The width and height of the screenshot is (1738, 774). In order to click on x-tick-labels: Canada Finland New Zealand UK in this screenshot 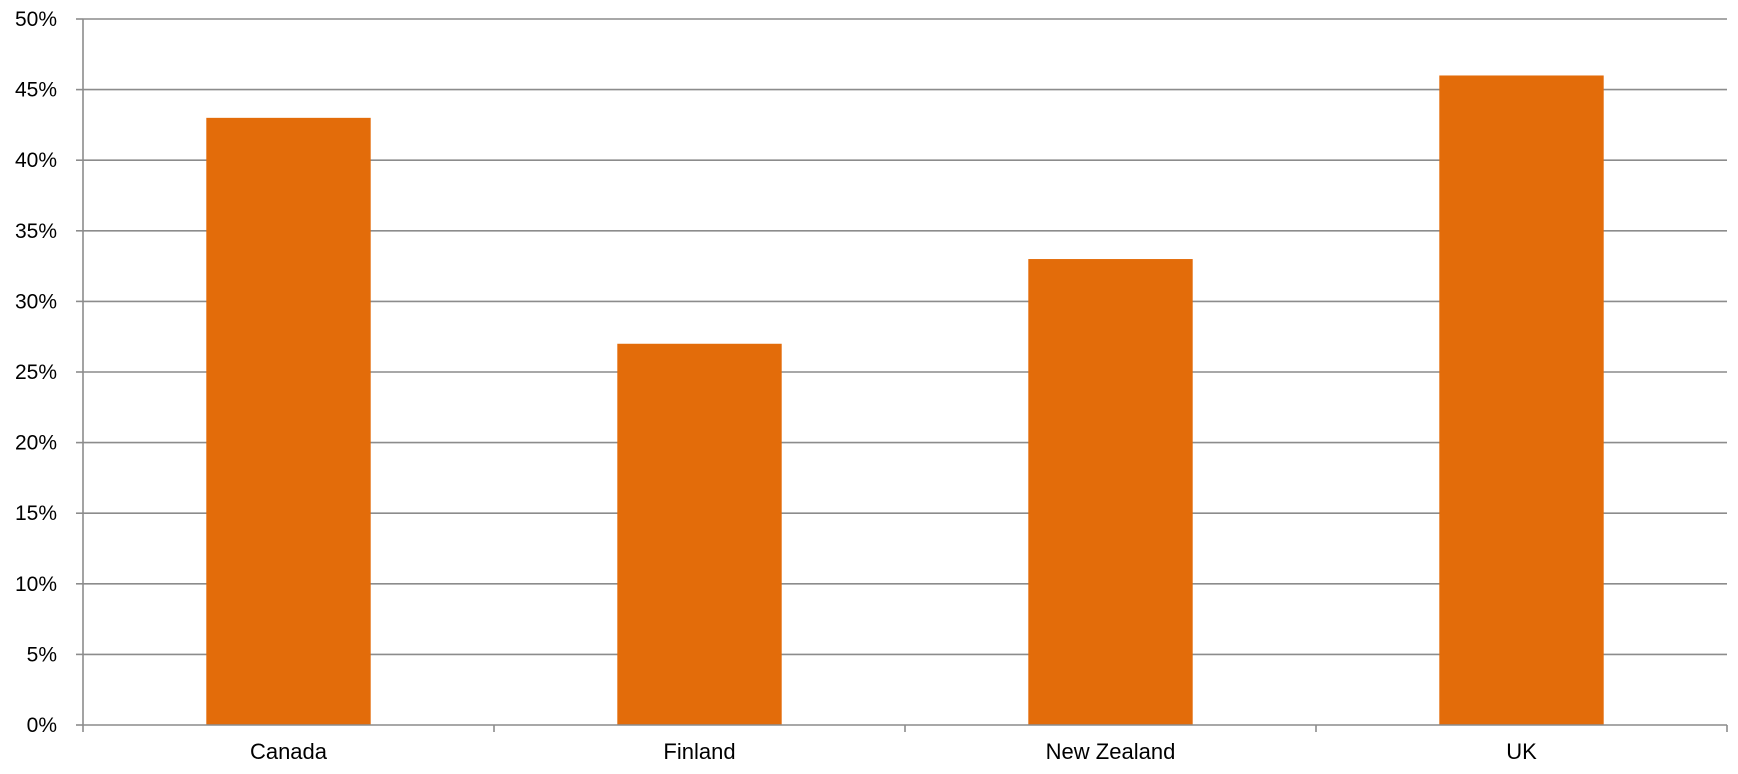, I will do `click(893, 751)`.